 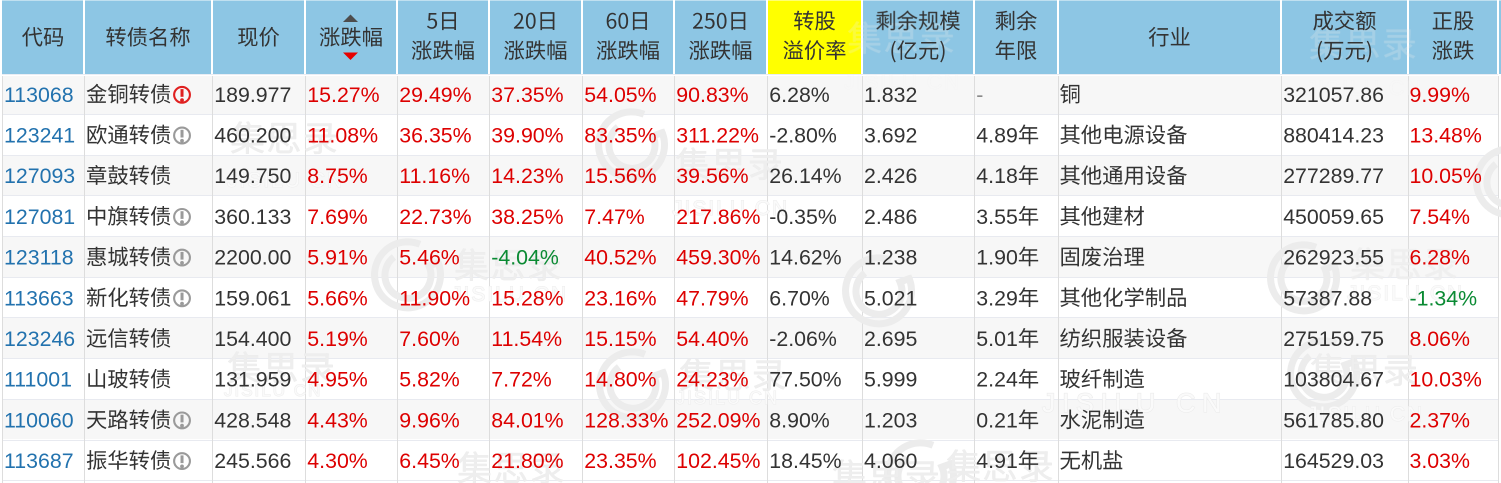 What do you see at coordinates (434, 298) in the screenshot?
I see `svg-text: 11.90%` at bounding box center [434, 298].